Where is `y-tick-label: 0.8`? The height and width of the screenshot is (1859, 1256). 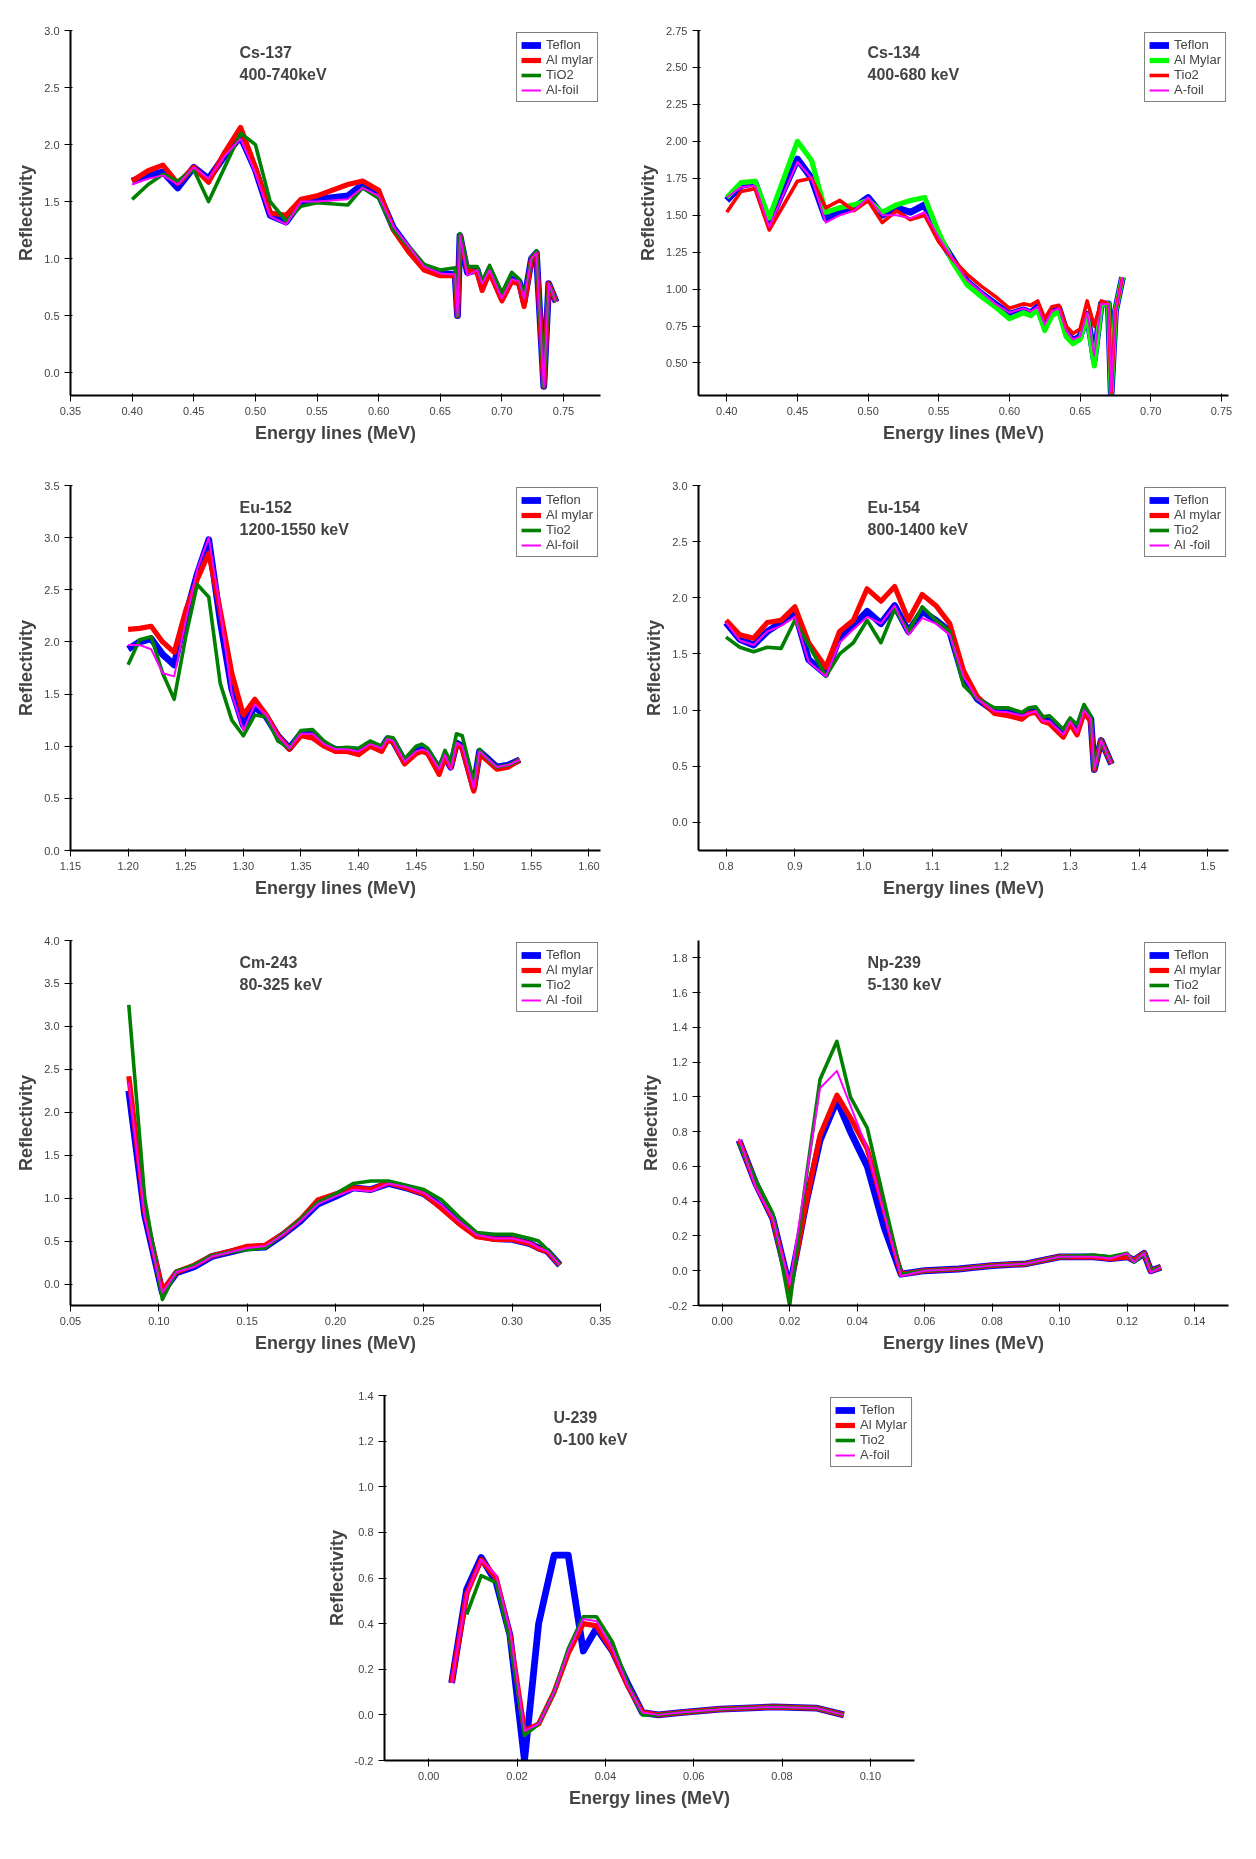 y-tick-label: 0.8 is located at coordinates (366, 1532).